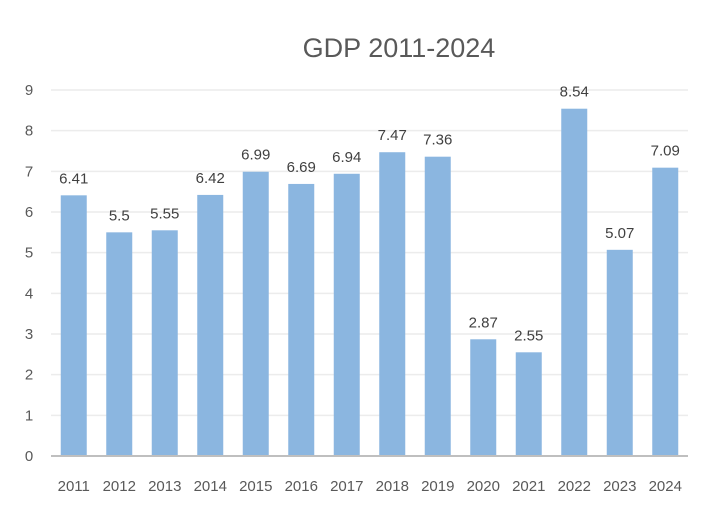 Image resolution: width=713 pixels, height=513 pixels. I want to click on x-tick-label: 2020, so click(483, 486).